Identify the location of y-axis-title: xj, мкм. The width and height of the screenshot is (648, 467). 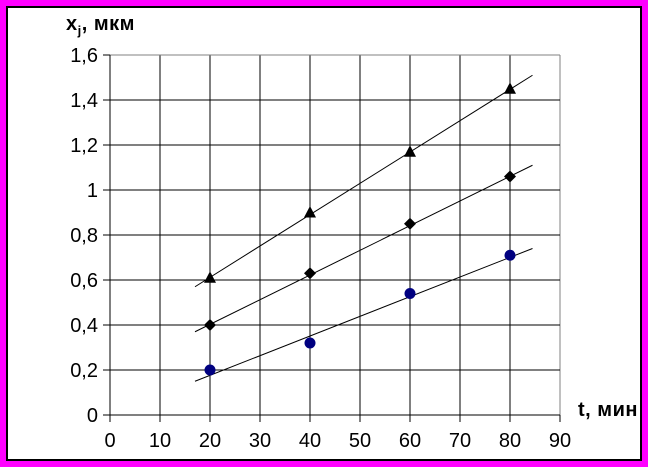
(100, 25).